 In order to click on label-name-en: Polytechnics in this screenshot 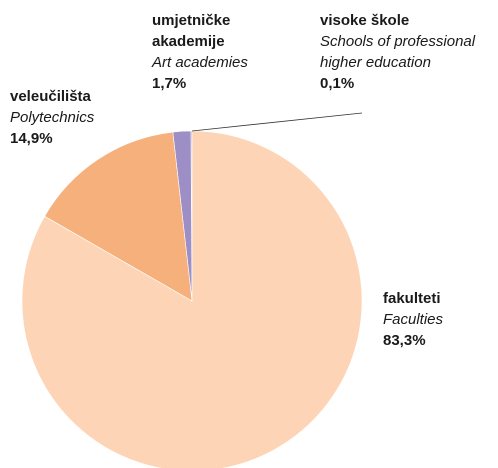, I will do `click(52, 117)`.